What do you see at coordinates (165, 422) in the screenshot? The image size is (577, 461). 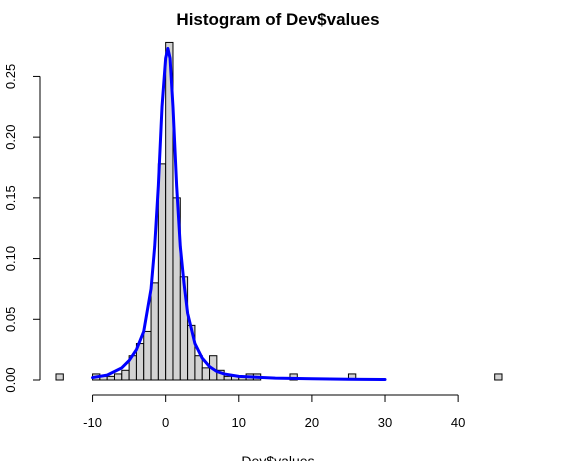 I see `x-tick-label: 0` at bounding box center [165, 422].